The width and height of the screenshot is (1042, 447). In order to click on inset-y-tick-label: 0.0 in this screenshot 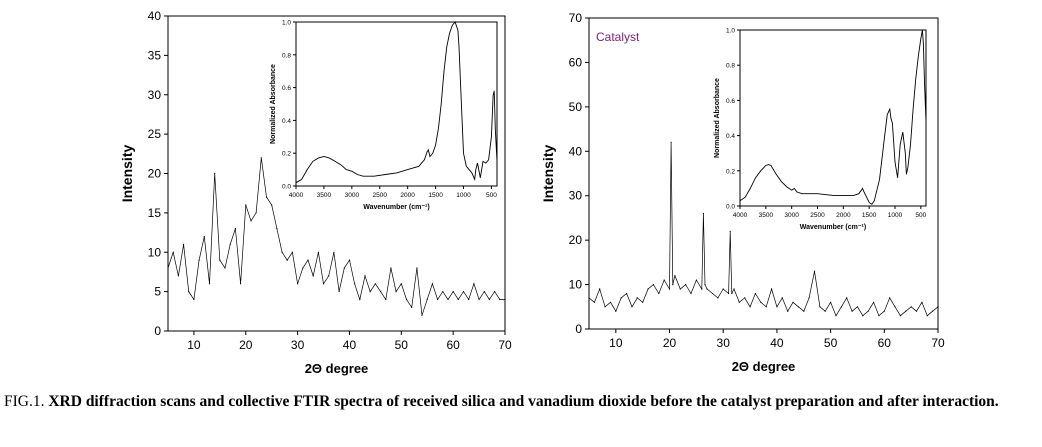, I will do `click(730, 207)`.